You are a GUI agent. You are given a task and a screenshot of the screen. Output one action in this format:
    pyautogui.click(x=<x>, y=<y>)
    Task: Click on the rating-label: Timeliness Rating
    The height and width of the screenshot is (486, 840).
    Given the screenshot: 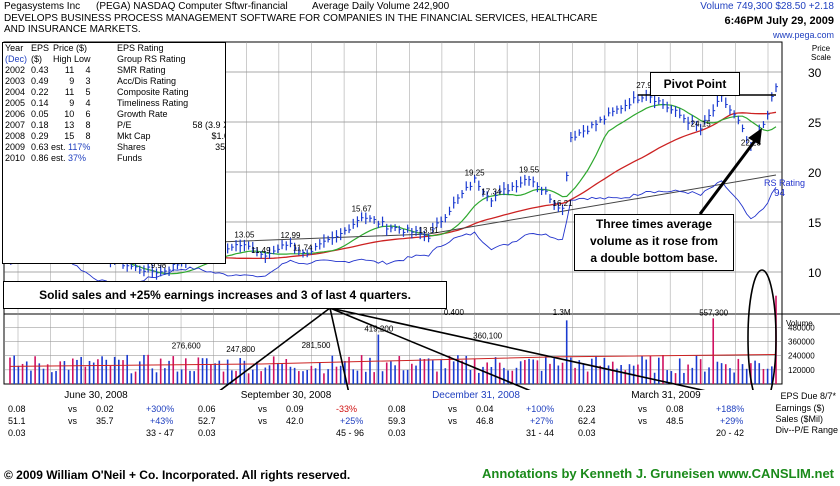 What is the action you would take?
    pyautogui.click(x=153, y=103)
    